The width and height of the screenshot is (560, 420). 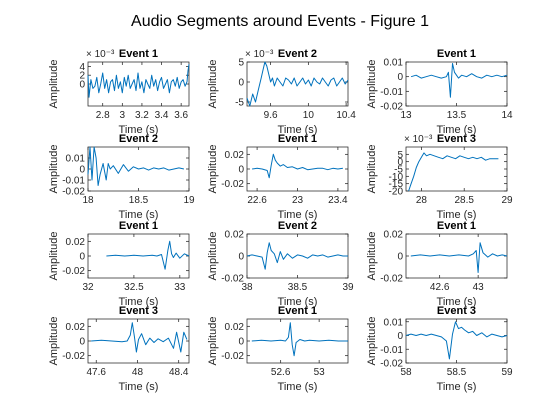 What do you see at coordinates (82, 67) in the screenshot?
I see `y-tick-label: 4` at bounding box center [82, 67].